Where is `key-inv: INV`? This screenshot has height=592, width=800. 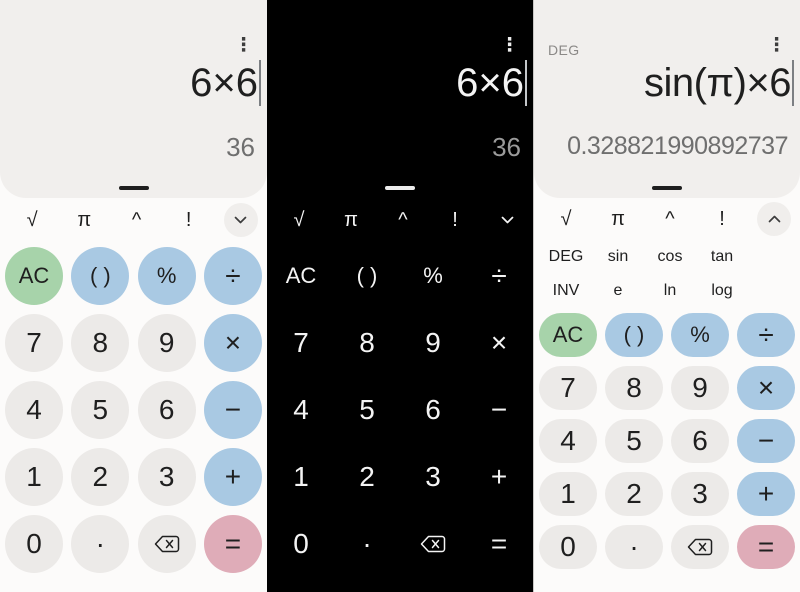
key-inv: INV is located at coordinates (566, 291).